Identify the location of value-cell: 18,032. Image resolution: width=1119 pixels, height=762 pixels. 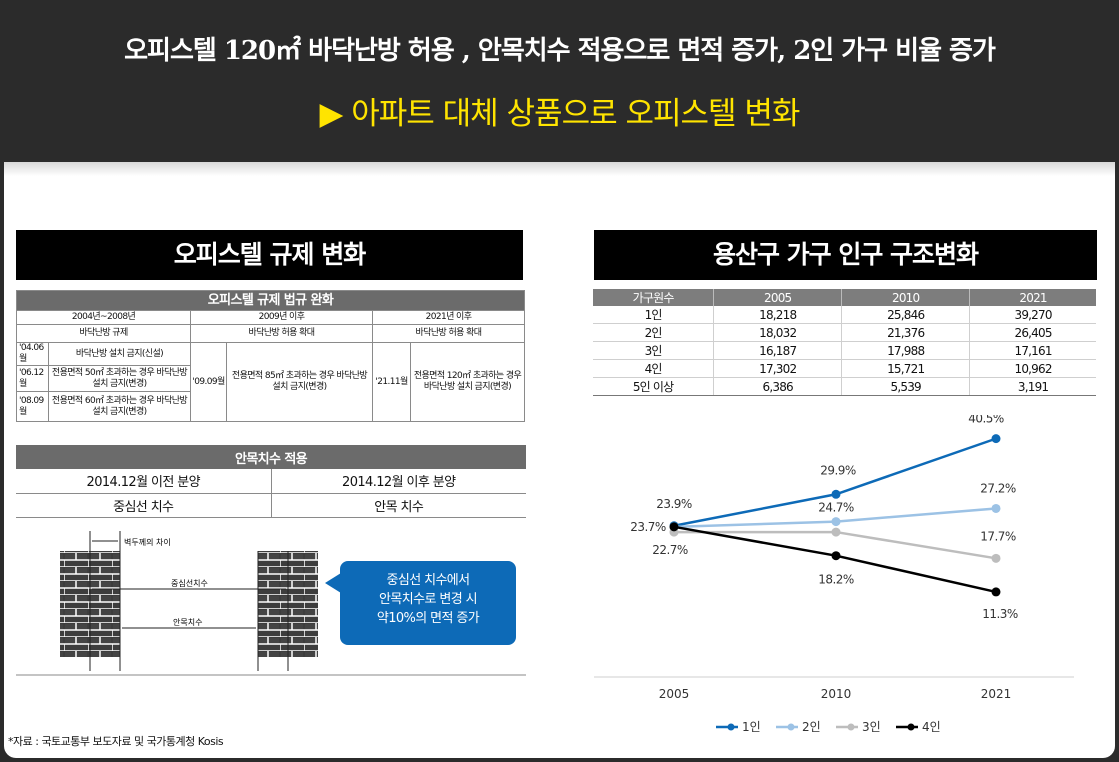
(778, 332).